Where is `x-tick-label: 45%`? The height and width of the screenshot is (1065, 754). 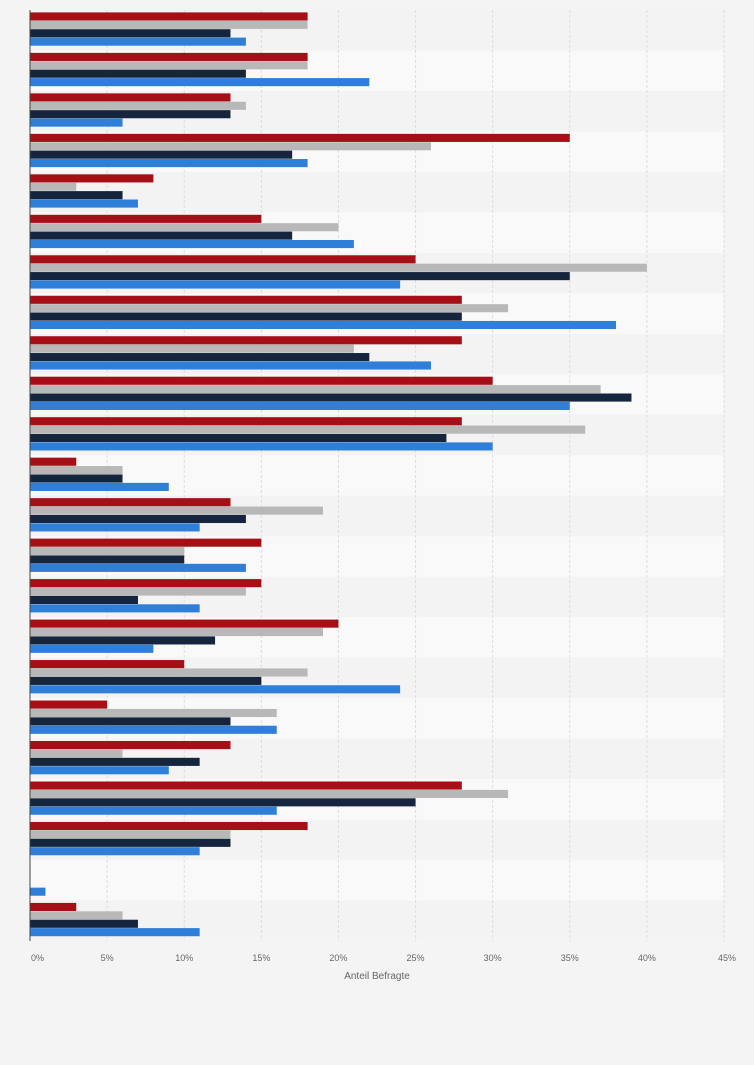 x-tick-label: 45% is located at coordinates (727, 958).